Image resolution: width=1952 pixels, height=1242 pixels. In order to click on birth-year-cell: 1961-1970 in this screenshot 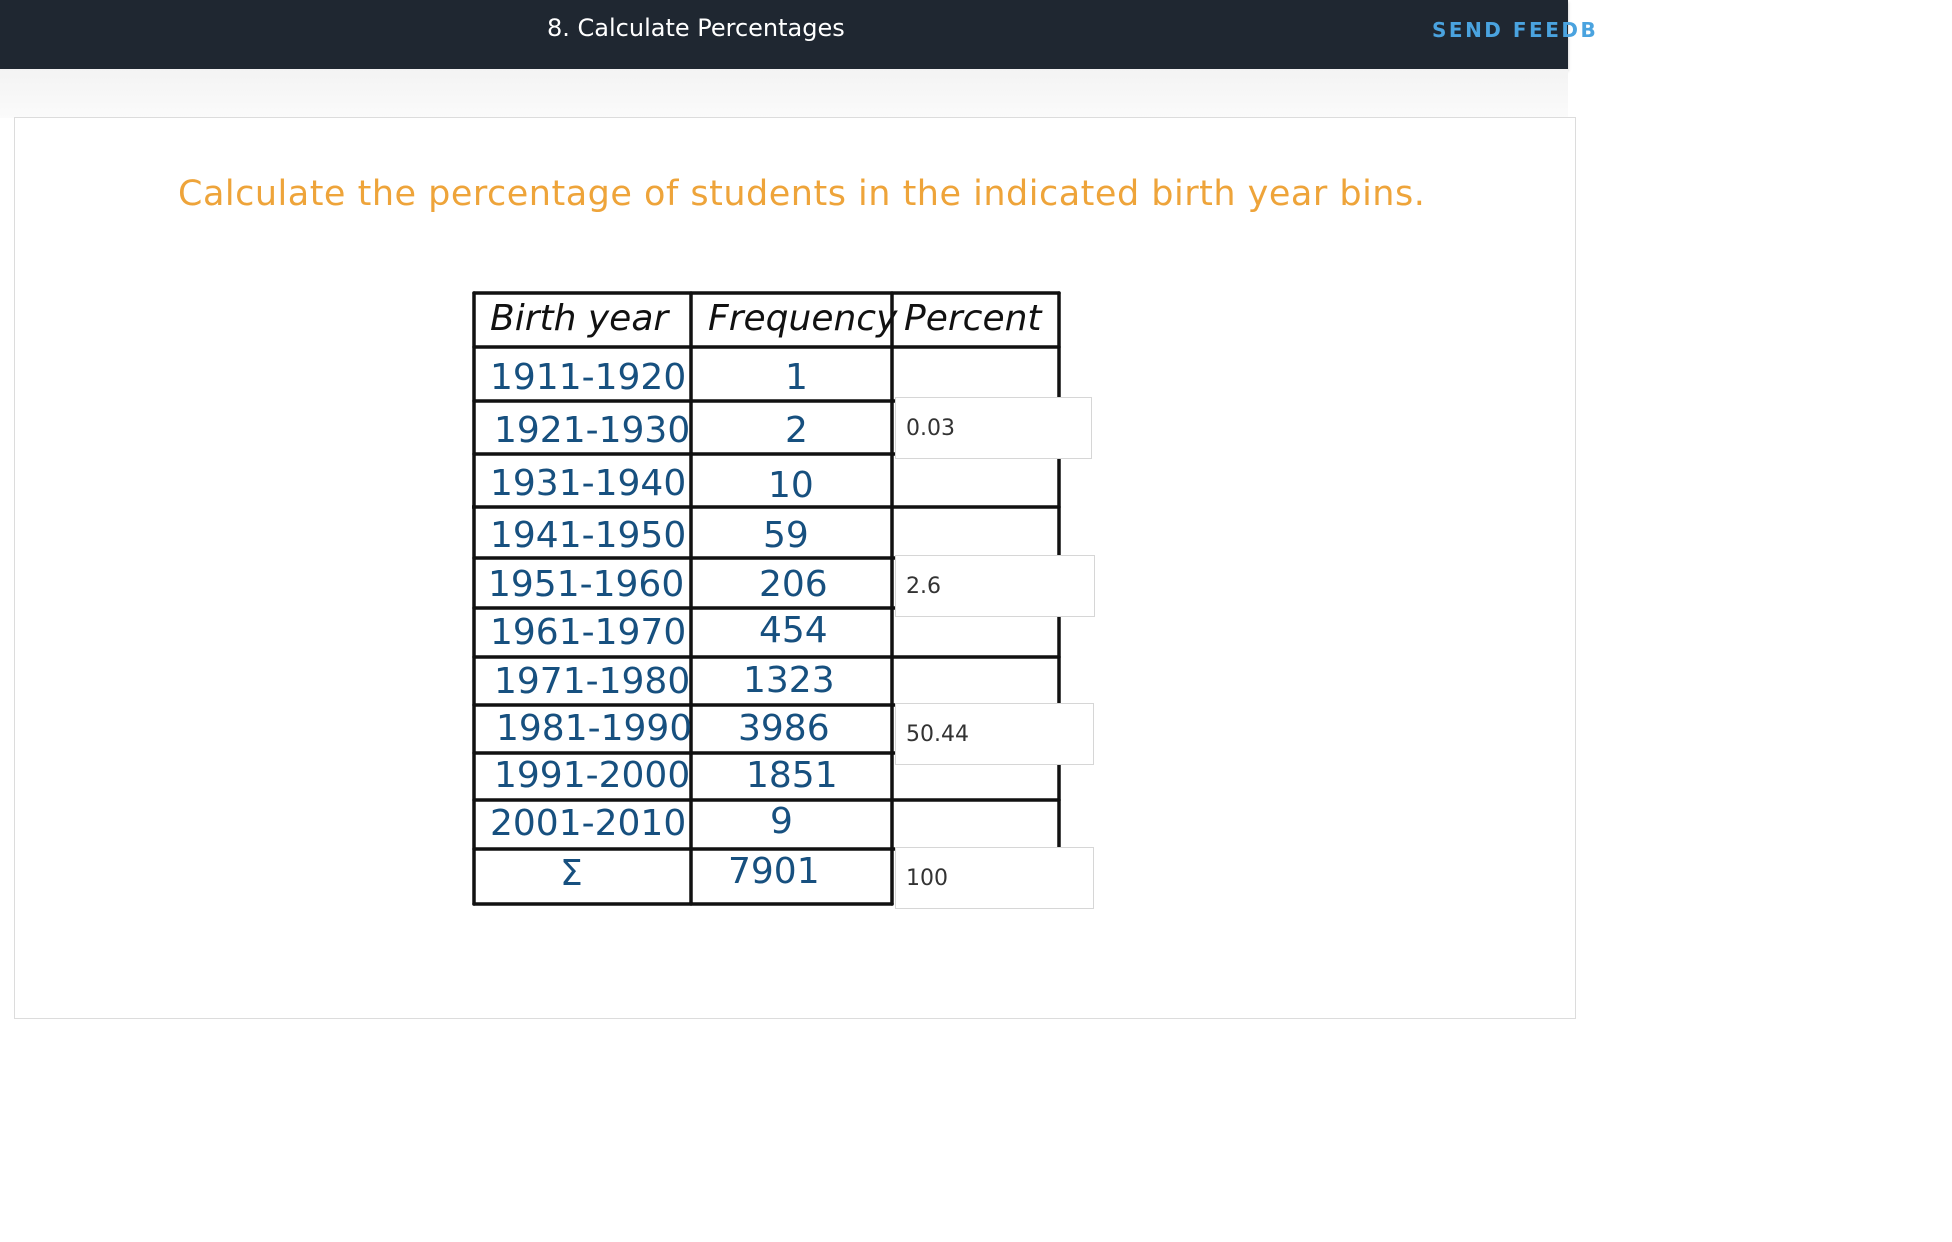, I will do `click(588, 632)`.